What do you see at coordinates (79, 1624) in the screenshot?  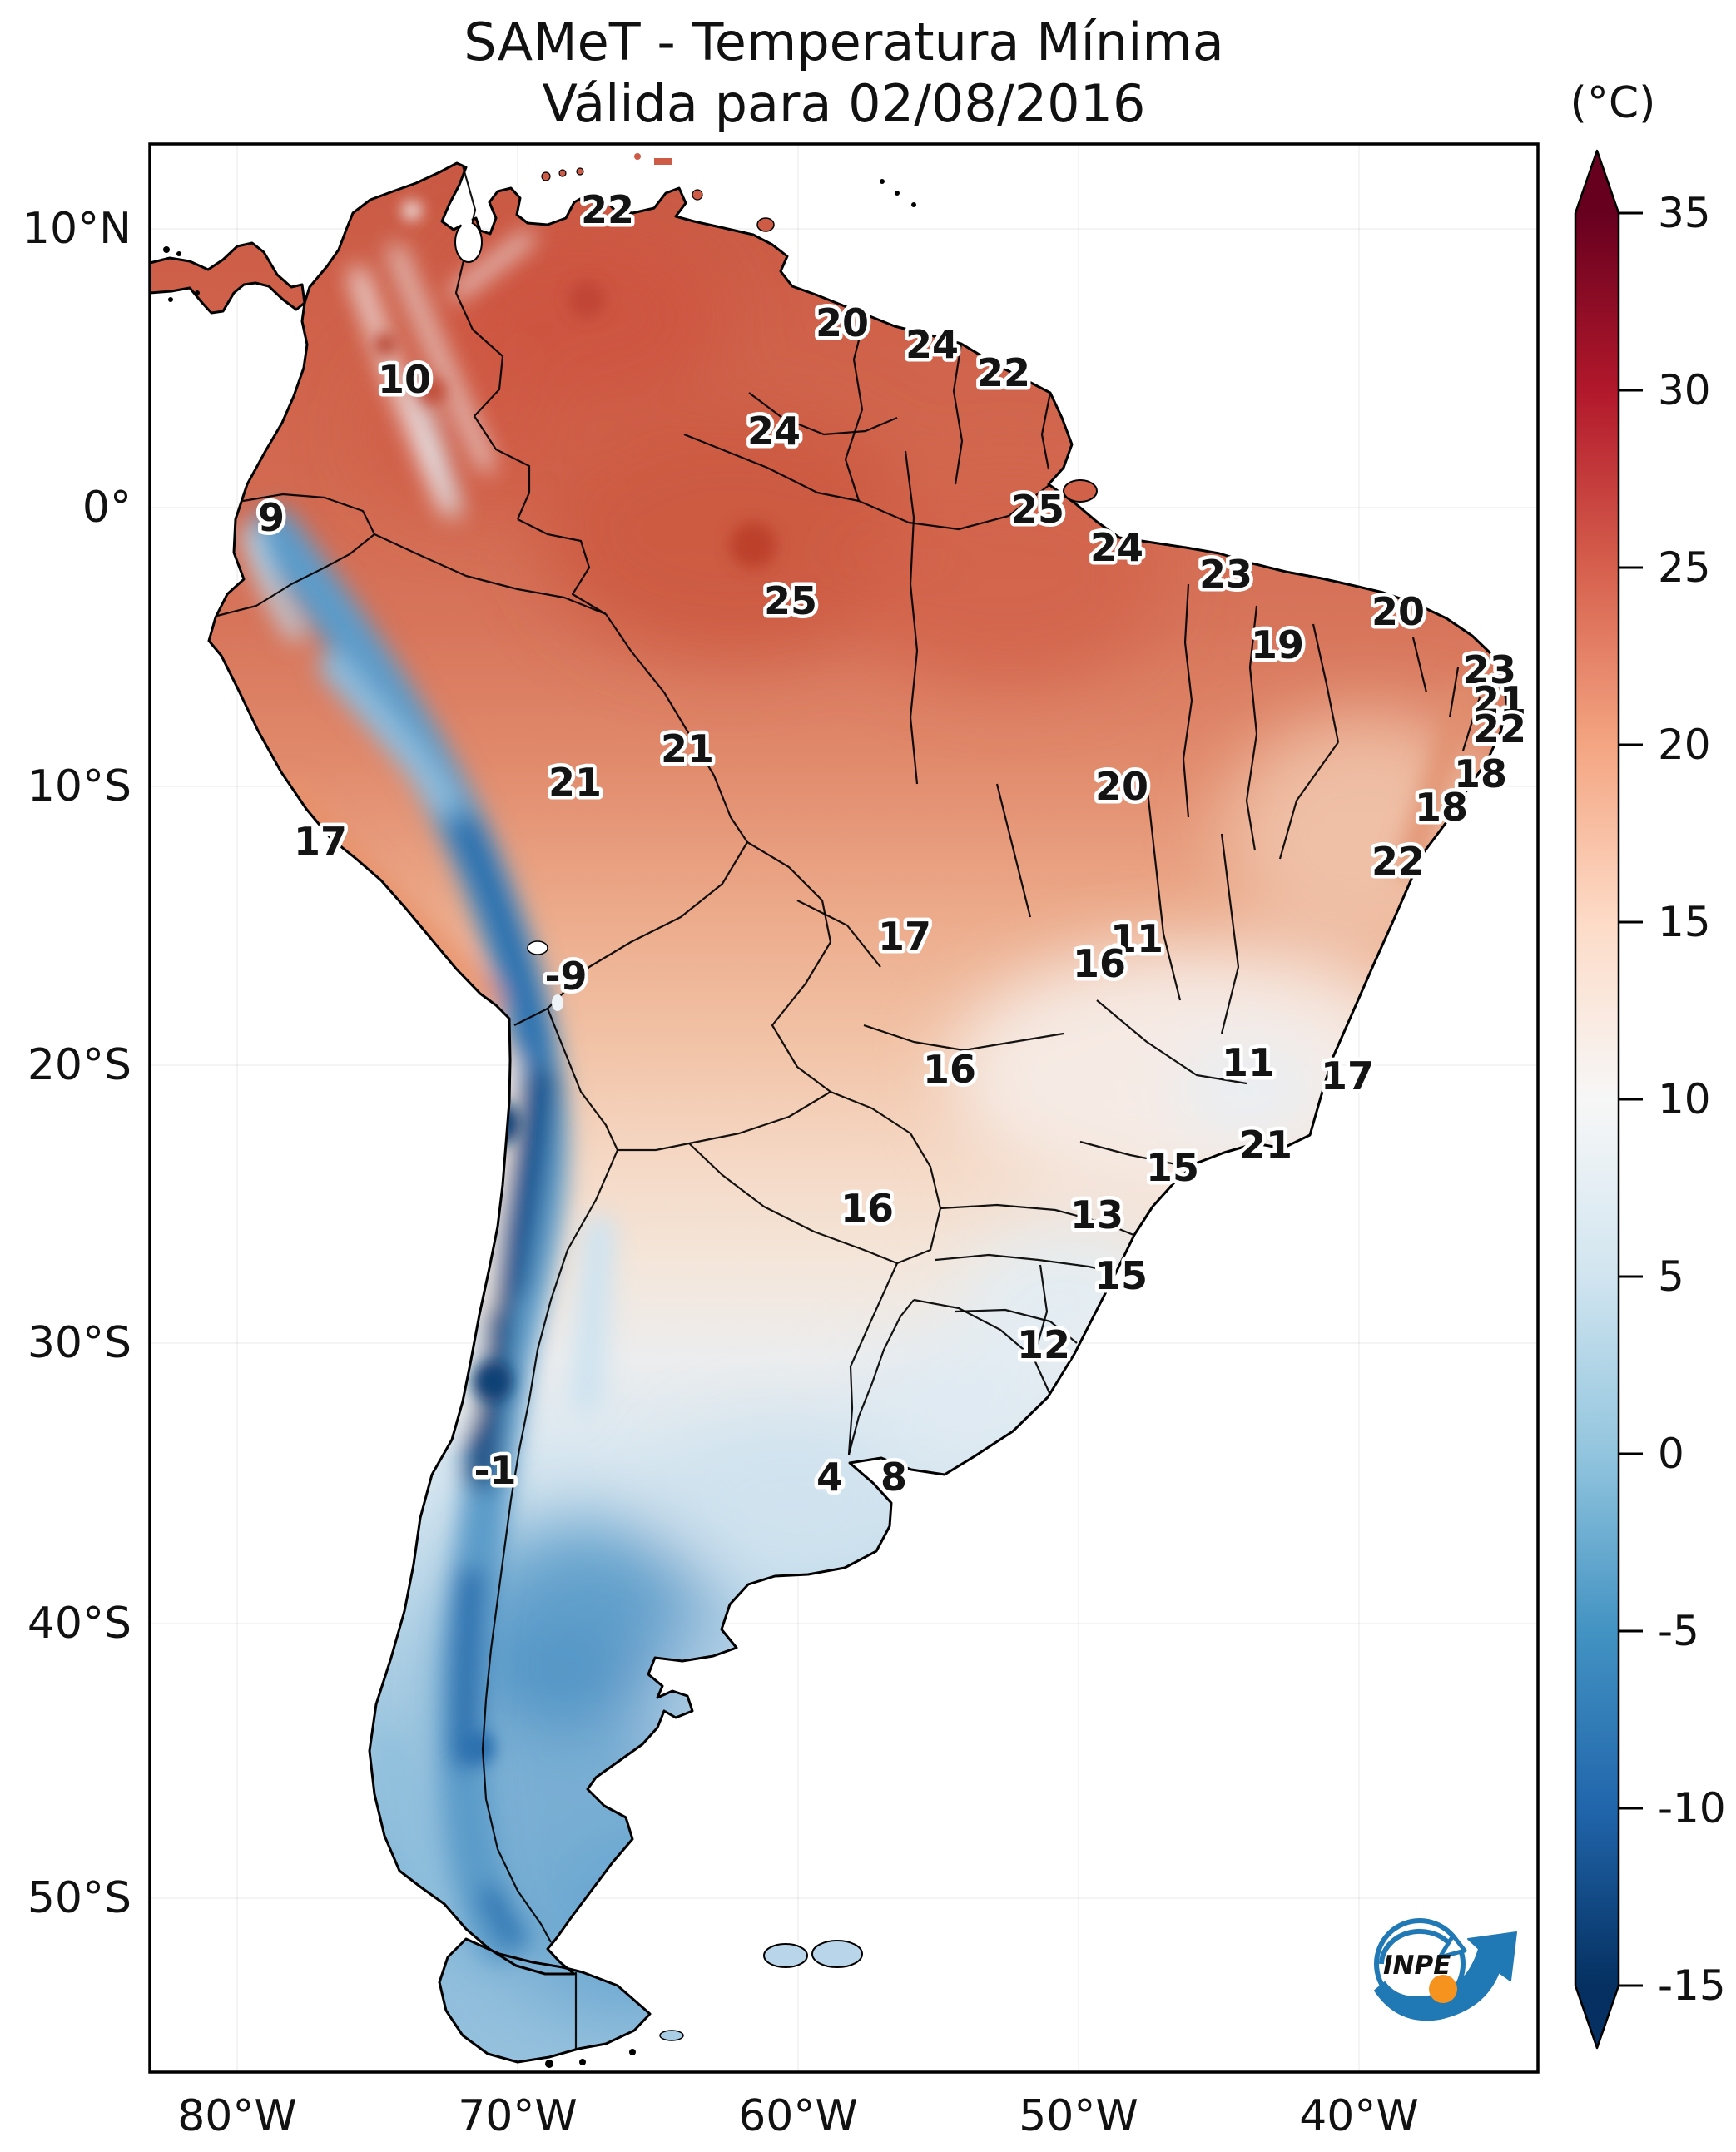 I see `y-axis-tick-label: 40°S` at bounding box center [79, 1624].